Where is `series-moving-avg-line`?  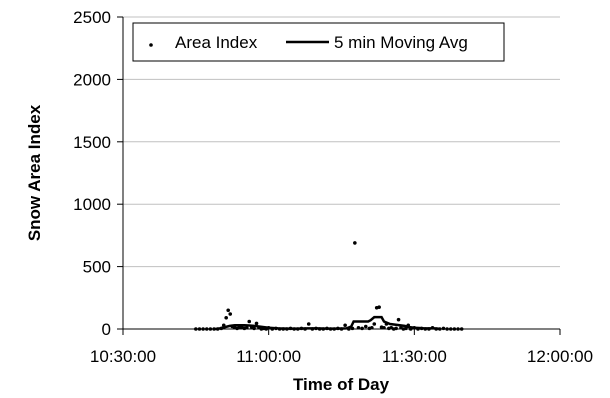
series-moving-avg-line is located at coordinates (327, 323).